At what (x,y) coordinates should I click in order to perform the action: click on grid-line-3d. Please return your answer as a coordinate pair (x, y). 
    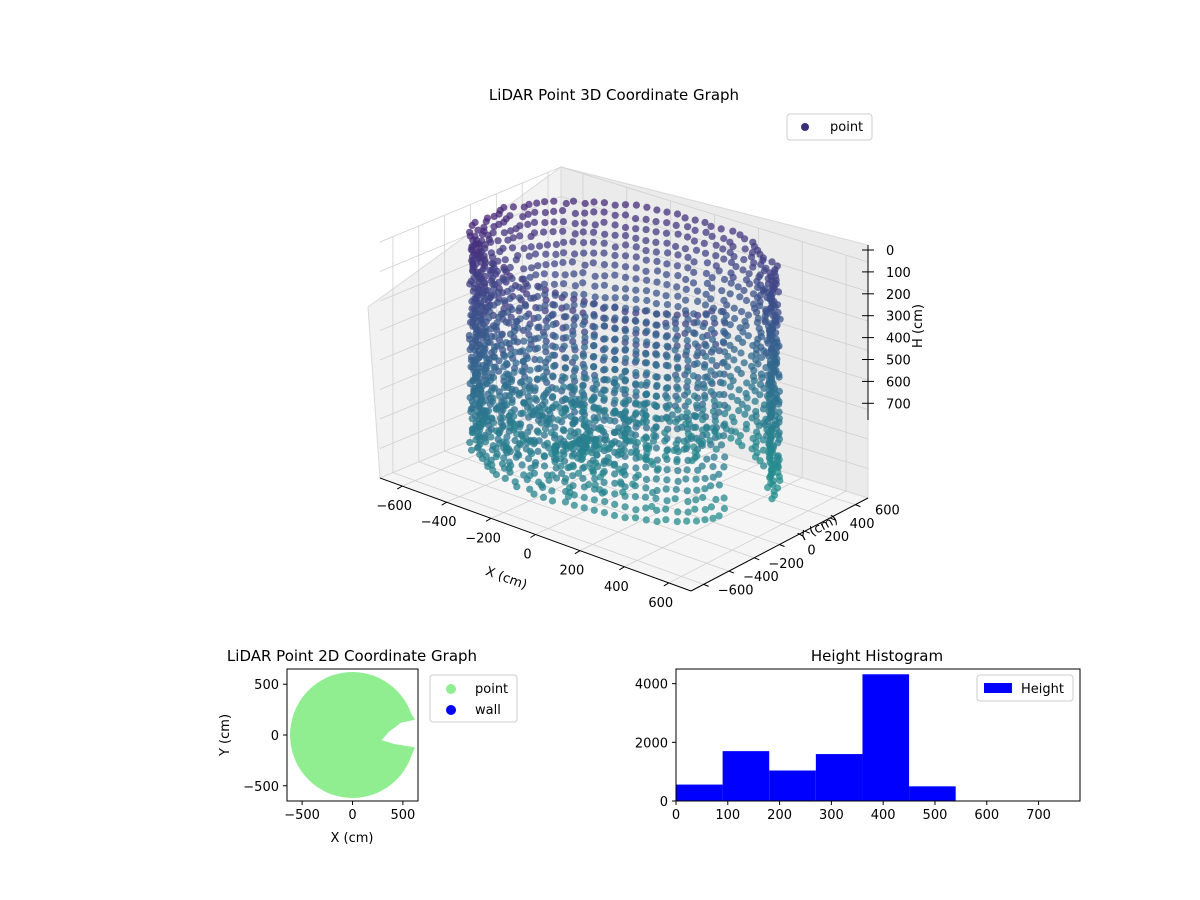
    Looking at the image, I should click on (624, 214).